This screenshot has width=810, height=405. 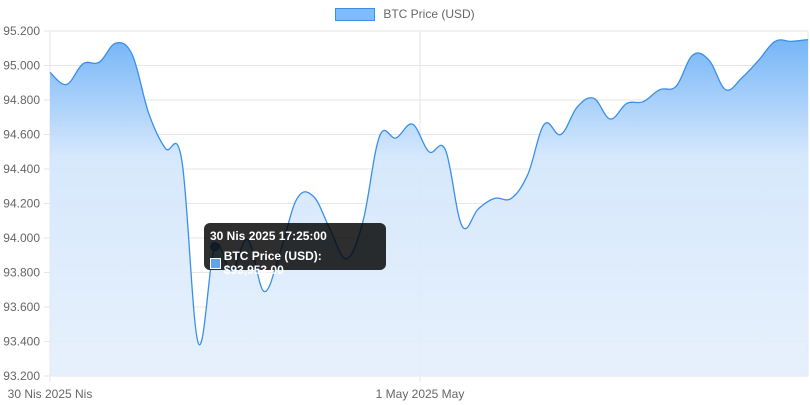 I want to click on y-tick-label: 94.800, so click(x=21, y=100).